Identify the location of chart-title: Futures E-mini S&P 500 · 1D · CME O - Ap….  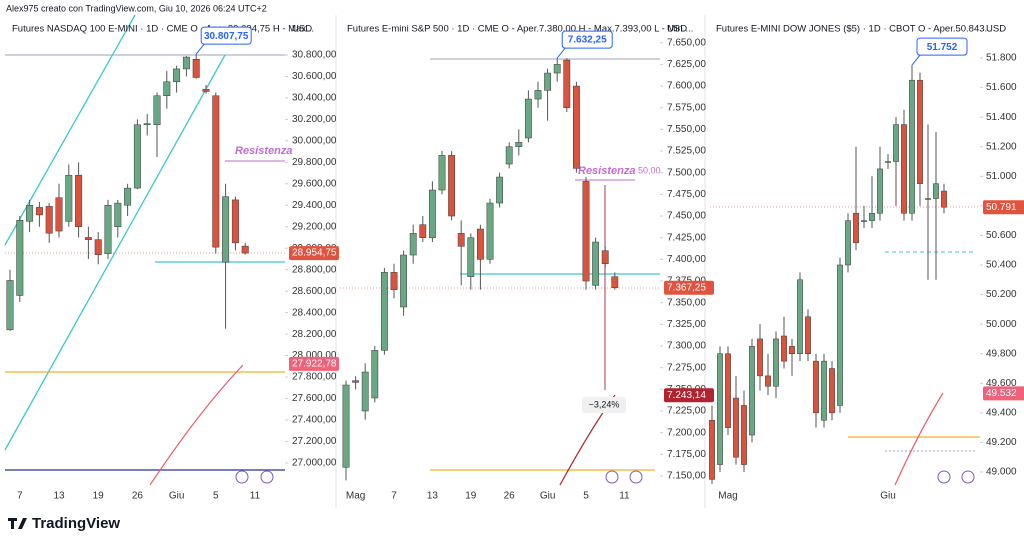
(520, 29).